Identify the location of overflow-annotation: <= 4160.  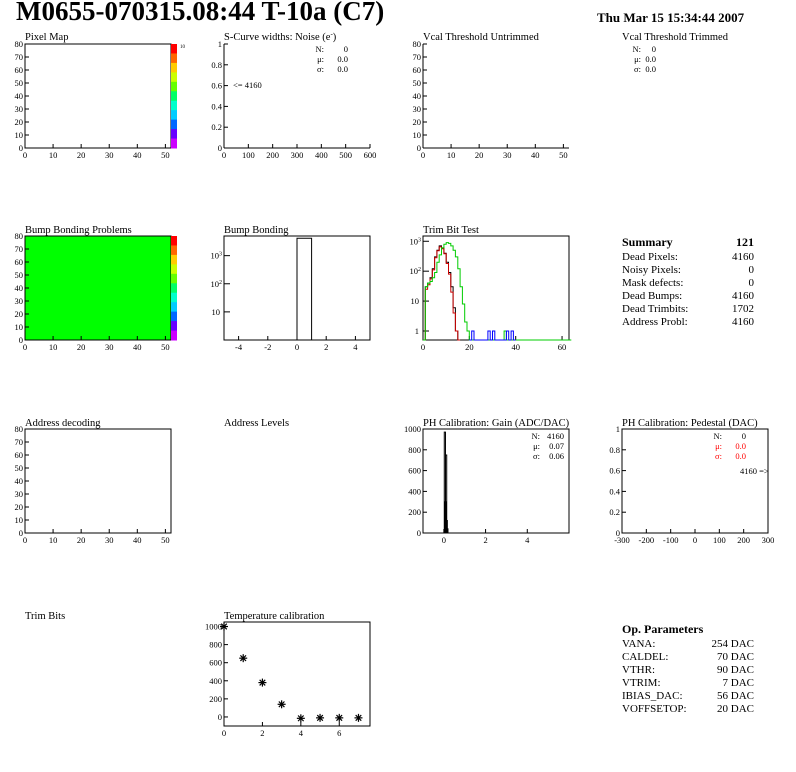
(247, 85).